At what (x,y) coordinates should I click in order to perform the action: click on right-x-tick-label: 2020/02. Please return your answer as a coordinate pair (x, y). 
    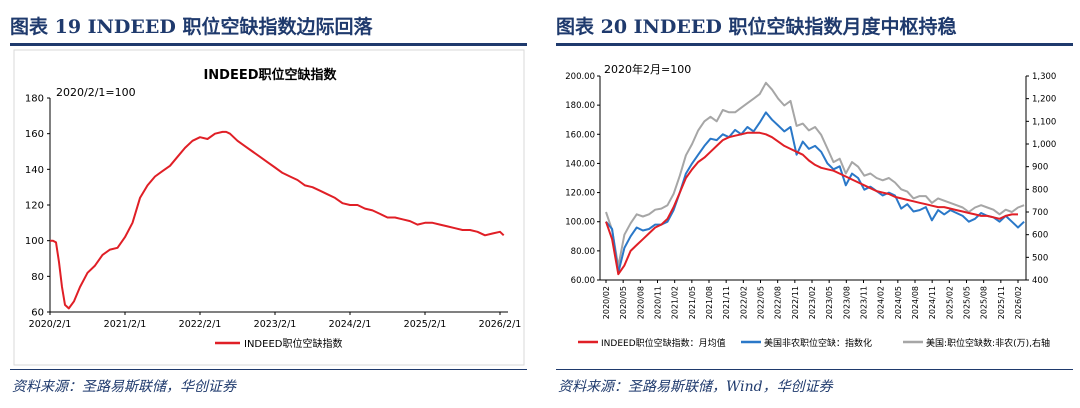
    Looking at the image, I should click on (606, 302).